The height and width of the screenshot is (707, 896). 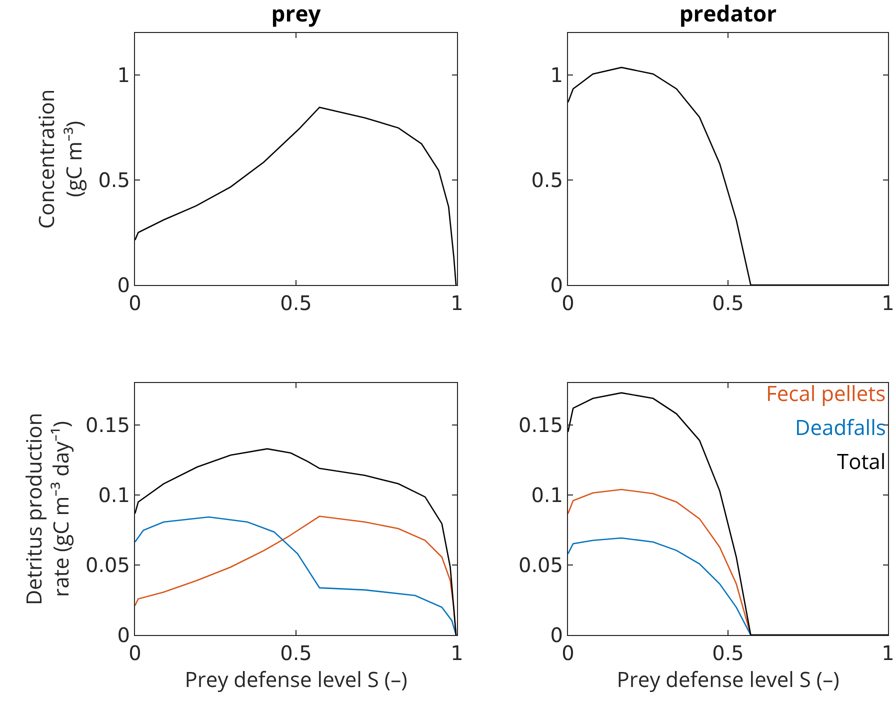 I want to click on y-axis-title: Detritus production rate (gC m⁻³ day⁻¹), so click(x=48, y=509).